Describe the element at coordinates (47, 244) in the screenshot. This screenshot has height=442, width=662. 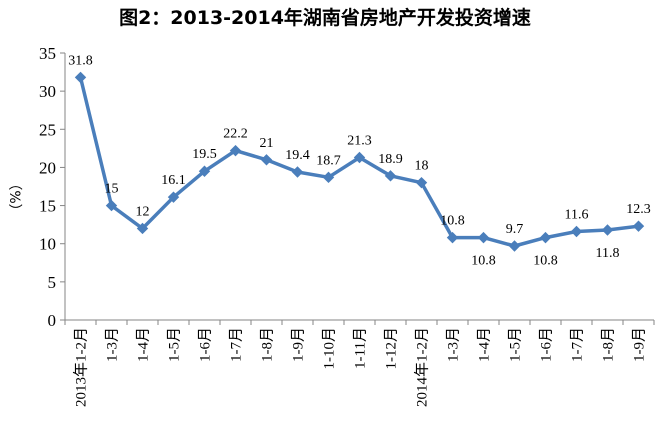
I see `y-tick-label: 10` at that location.